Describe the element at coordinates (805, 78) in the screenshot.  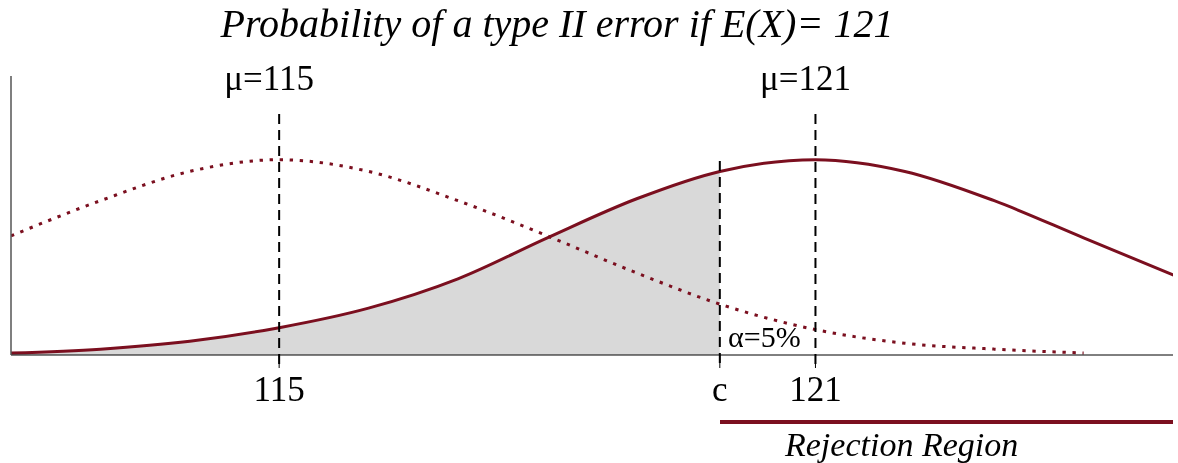
I see `ref-line-label: μ=121` at that location.